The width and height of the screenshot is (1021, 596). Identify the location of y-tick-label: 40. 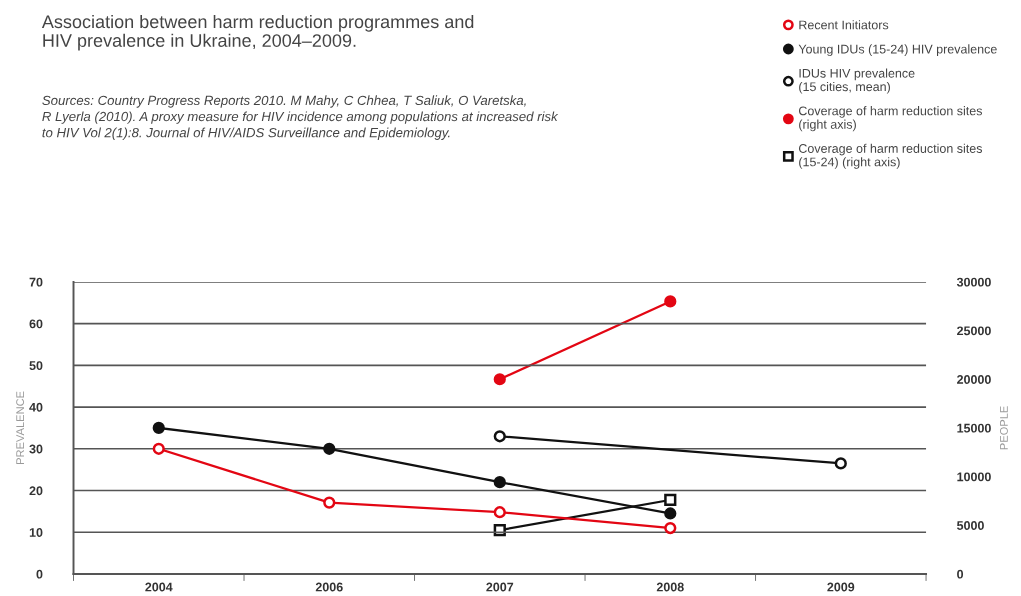
(36, 407).